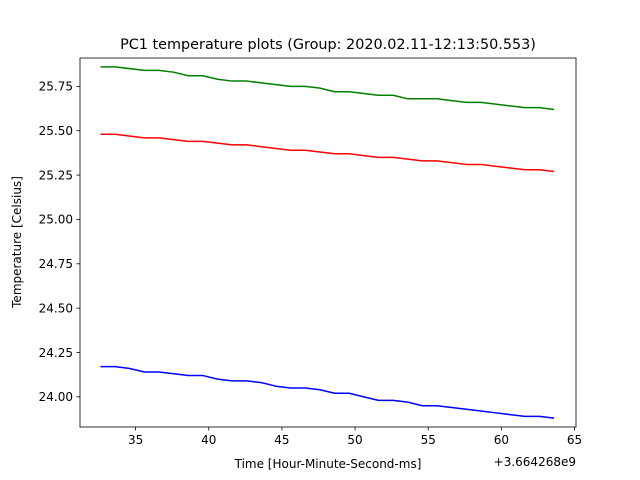  I want to click on x-tick-label: 40, so click(208, 440).